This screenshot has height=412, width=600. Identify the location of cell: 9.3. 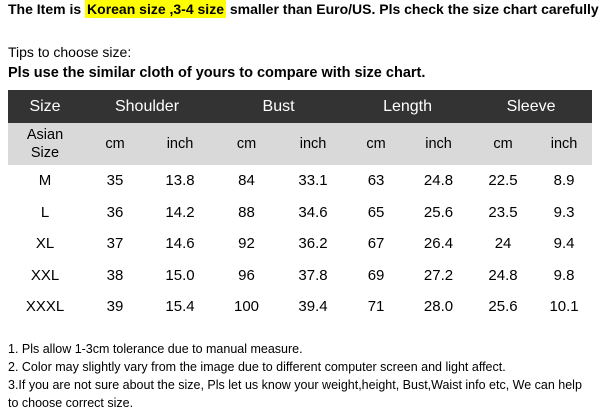
(564, 212).